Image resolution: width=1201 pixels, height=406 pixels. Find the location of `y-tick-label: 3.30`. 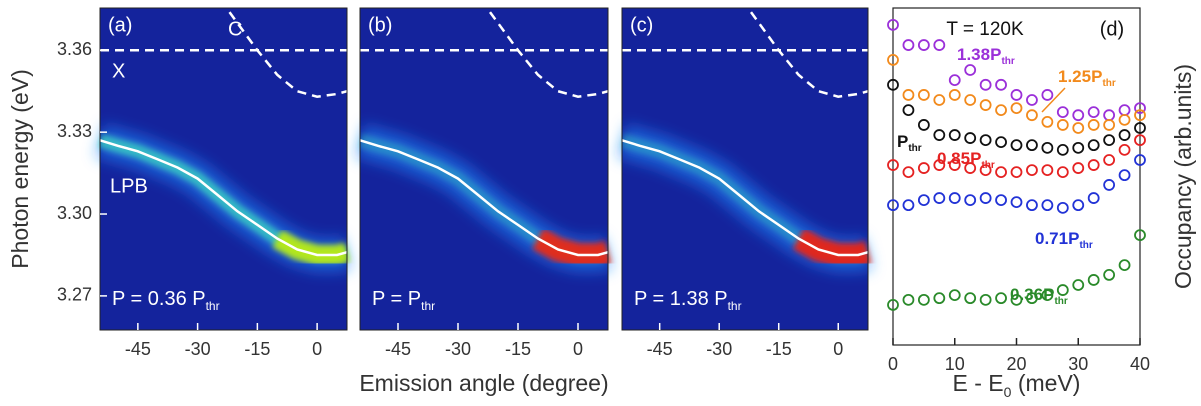

y-tick-label: 3.30 is located at coordinates (74, 213).